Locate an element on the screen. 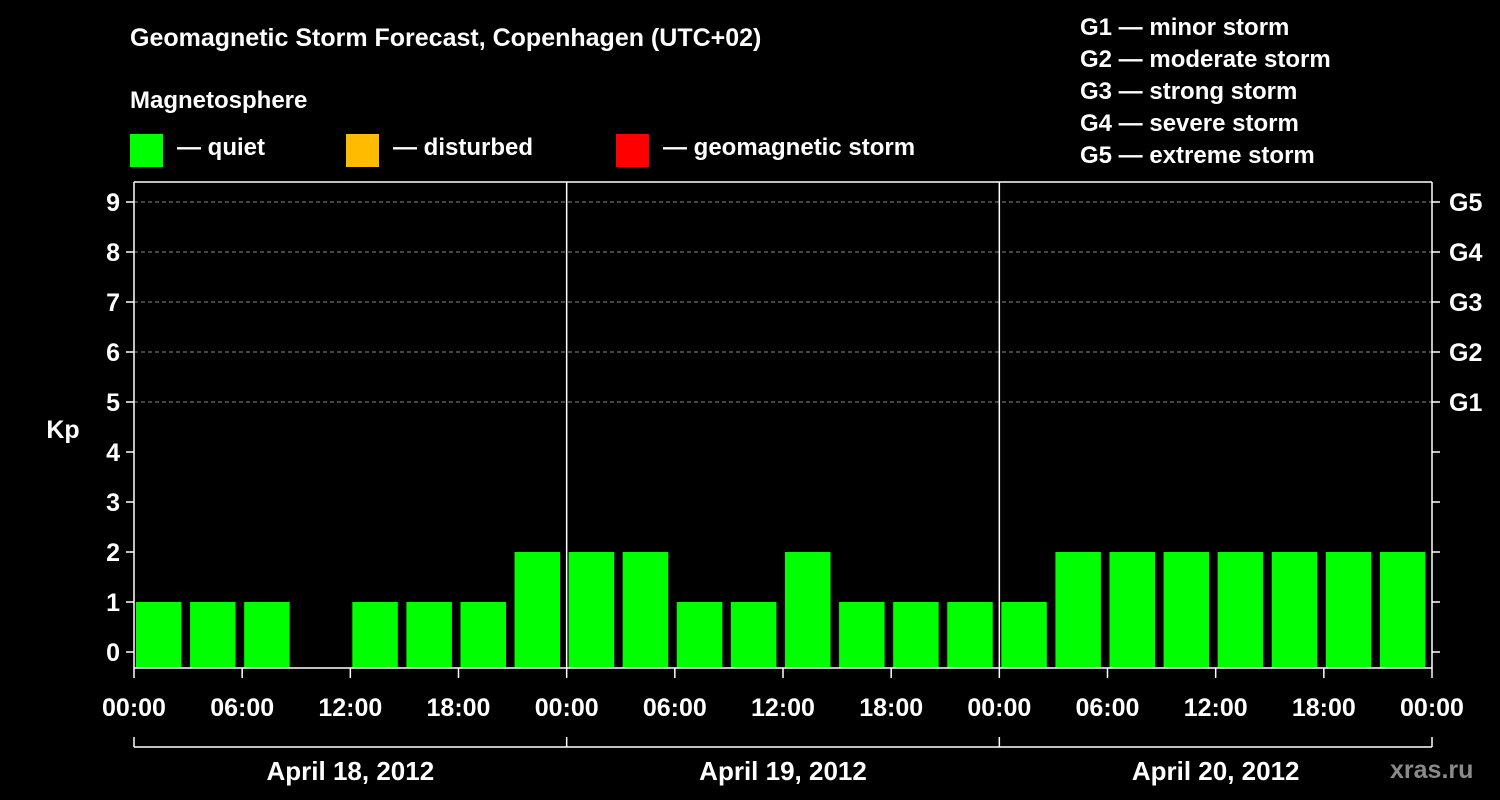 The height and width of the screenshot is (800, 1500). y-tick-label-0: 0 is located at coordinates (113, 653).